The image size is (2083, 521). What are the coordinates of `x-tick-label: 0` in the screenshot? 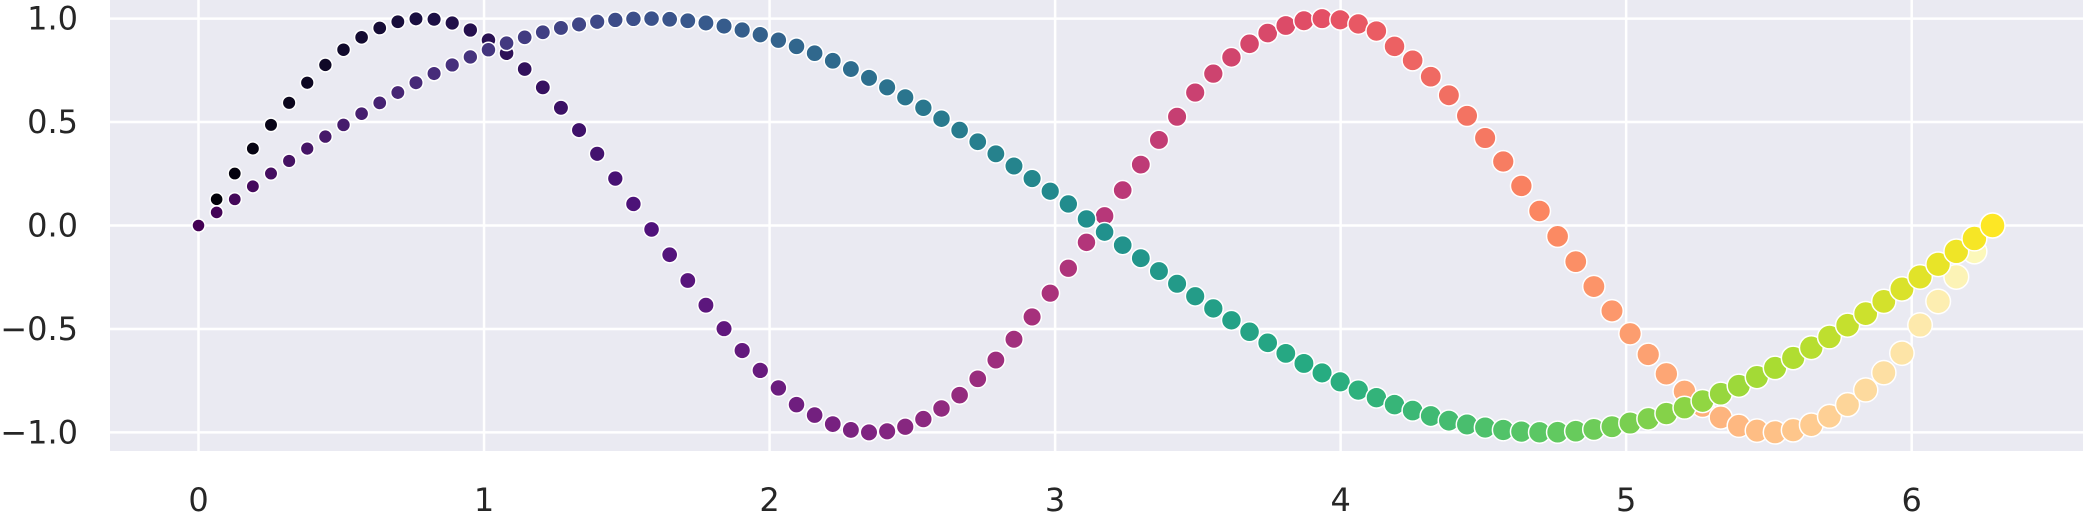 It's located at (198, 500).